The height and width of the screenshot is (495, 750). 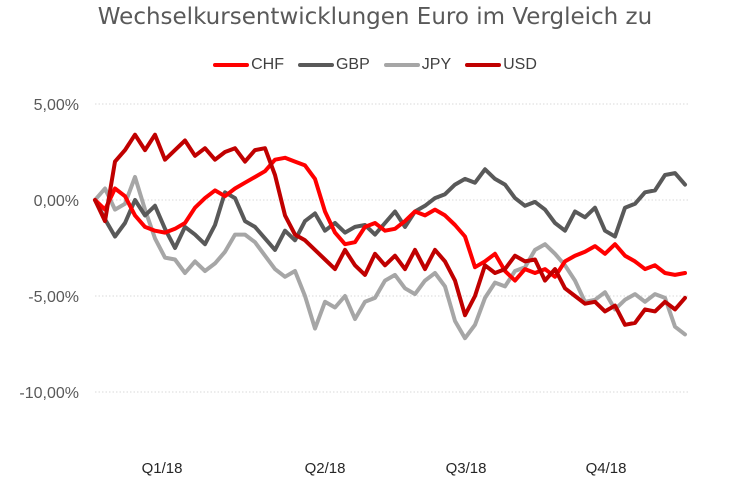 What do you see at coordinates (375, 65) in the screenshot?
I see `legend: CHF GBP JPY USD` at bounding box center [375, 65].